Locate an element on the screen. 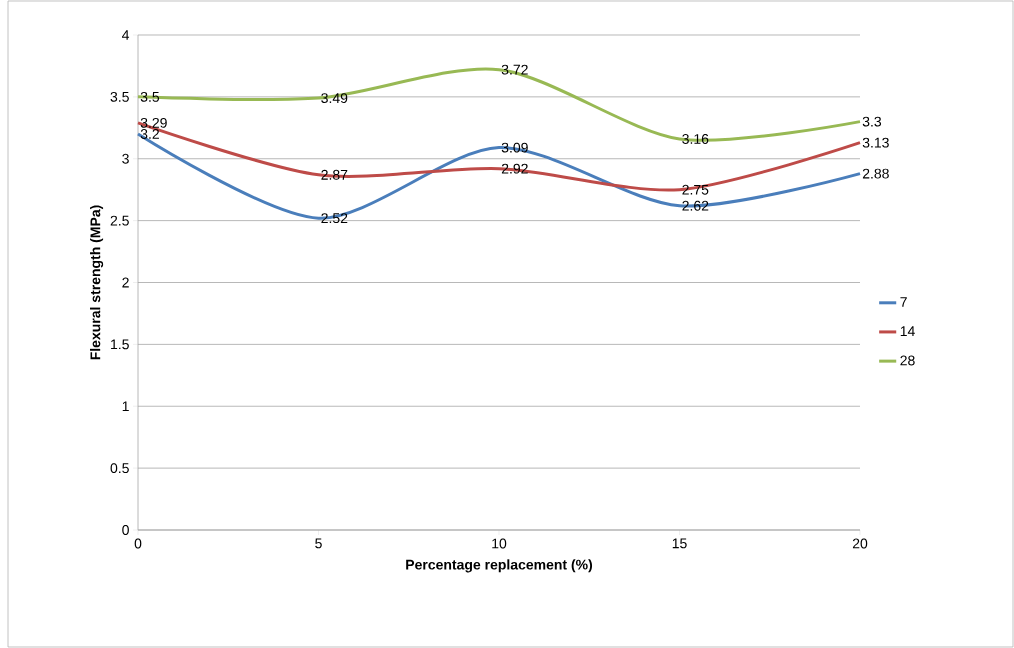 The image size is (1014, 648). data-label: 2.87 is located at coordinates (334, 174).